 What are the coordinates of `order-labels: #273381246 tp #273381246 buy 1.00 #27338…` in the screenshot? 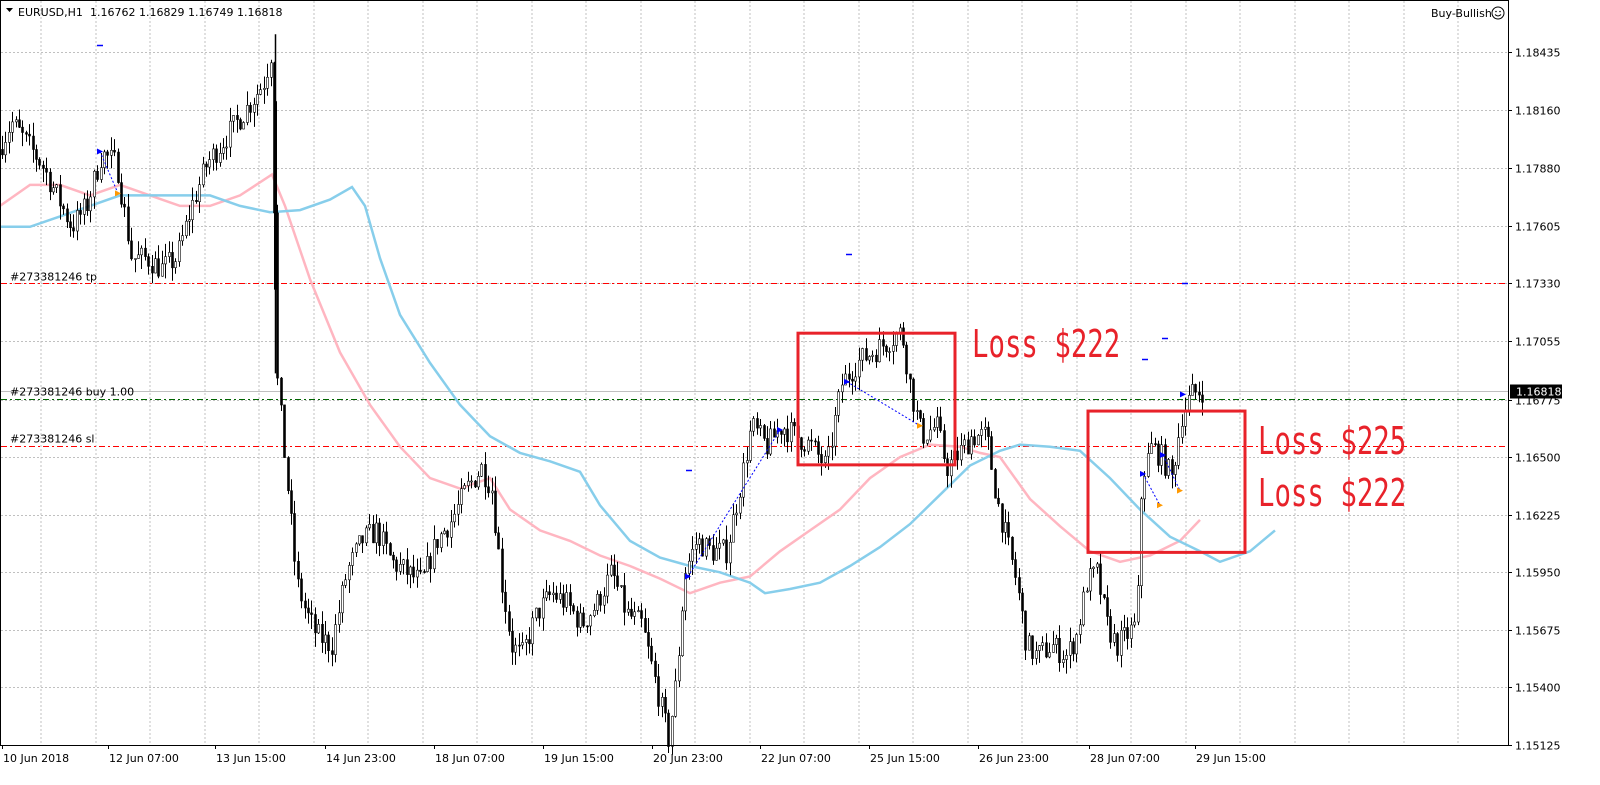 It's located at (72, 358).